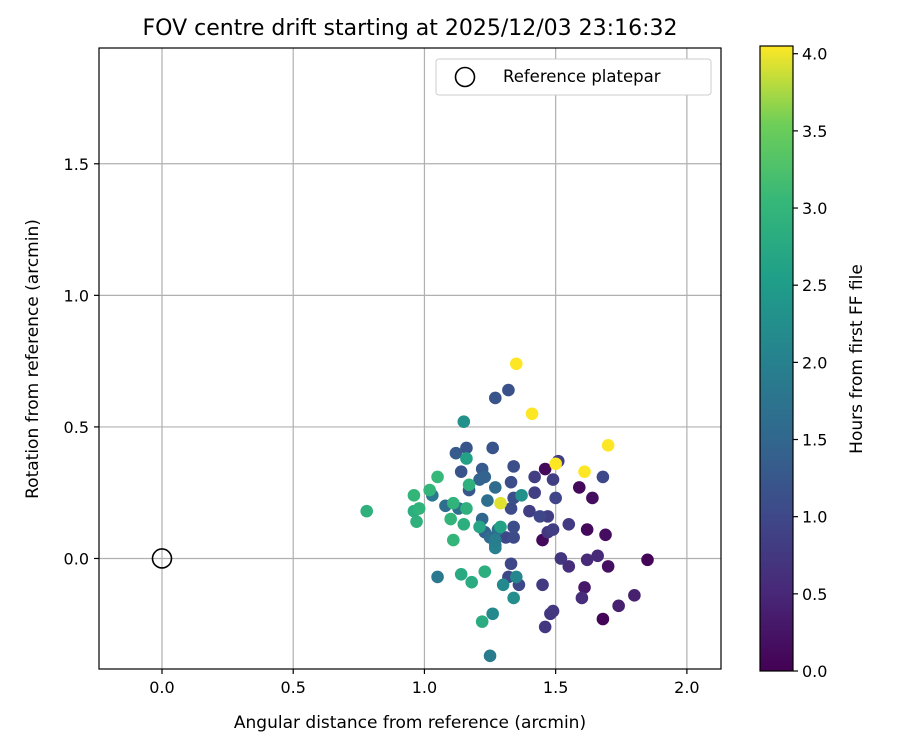 The height and width of the screenshot is (750, 900). Describe the element at coordinates (582, 76) in the screenshot. I see `legend-label: Reference platepar` at that location.